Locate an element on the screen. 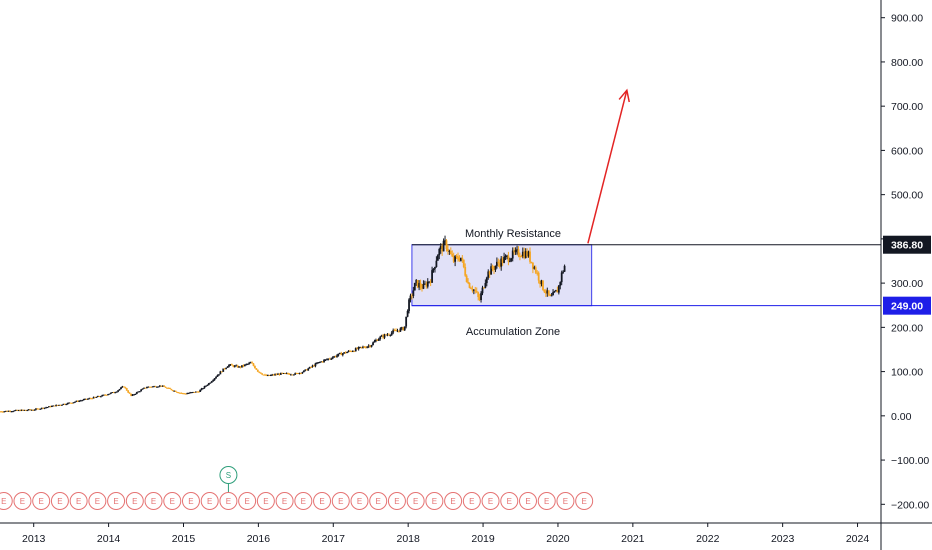  projection-arrow is located at coordinates (607, 167).